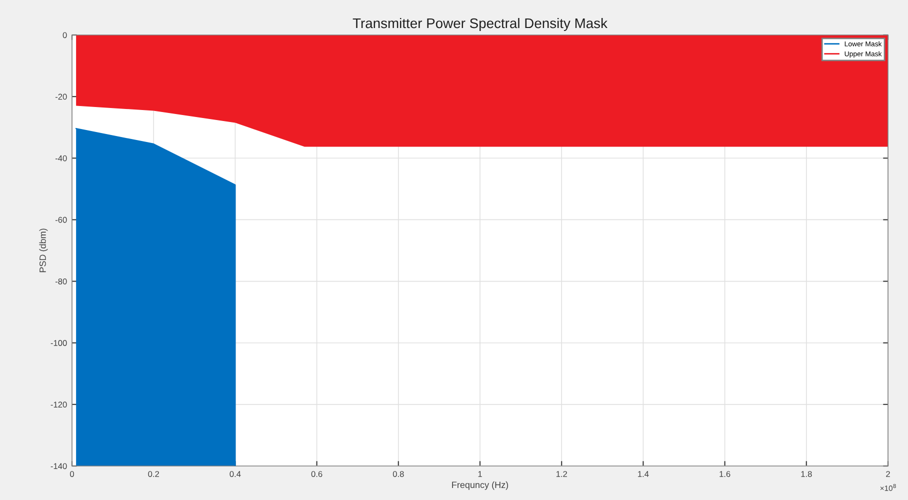 Image resolution: width=908 pixels, height=500 pixels. What do you see at coordinates (153, 474) in the screenshot?
I see `x-tick-label: 0.2` at bounding box center [153, 474].